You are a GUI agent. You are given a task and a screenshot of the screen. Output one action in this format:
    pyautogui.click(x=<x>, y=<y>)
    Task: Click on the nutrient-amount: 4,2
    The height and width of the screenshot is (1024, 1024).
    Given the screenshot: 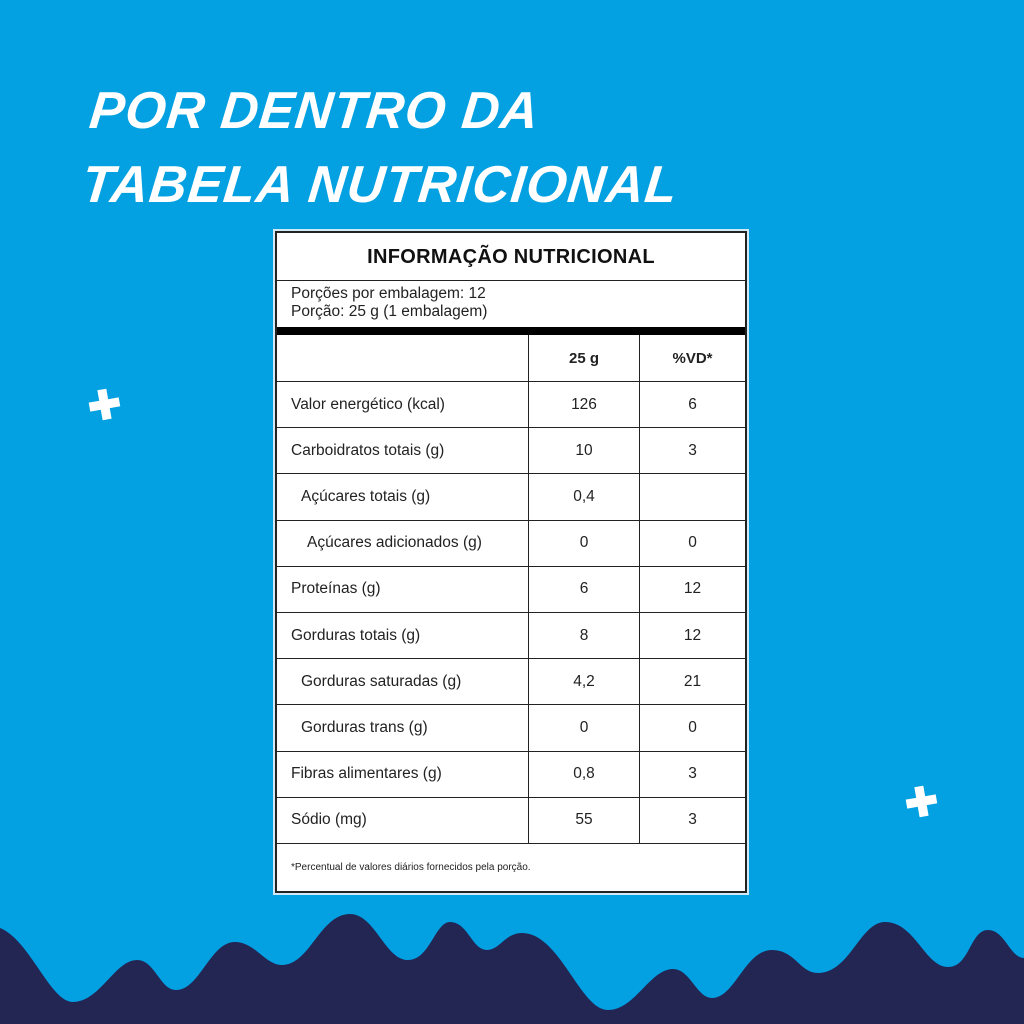 What is the action you would take?
    pyautogui.click(x=584, y=682)
    